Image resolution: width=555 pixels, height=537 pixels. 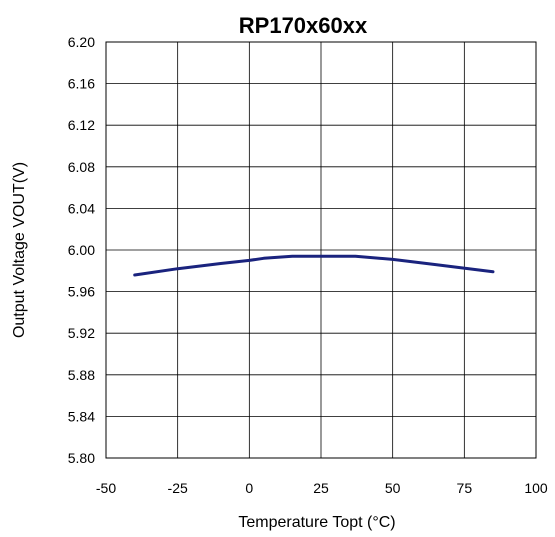 I want to click on y-tick-label: 6.12, so click(x=81, y=125).